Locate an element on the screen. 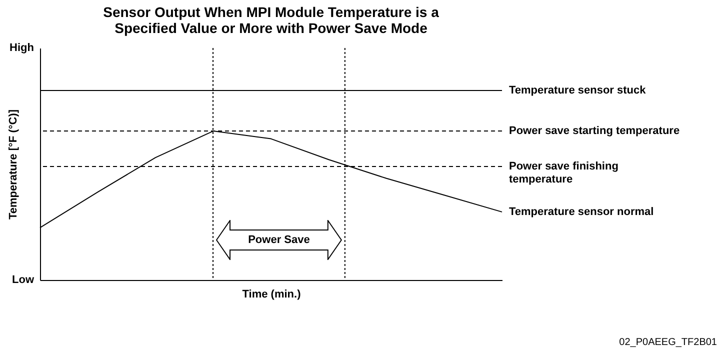 This screenshot has width=725, height=359. ref-line-label: Power save finishing temperature is located at coordinates (563, 173).